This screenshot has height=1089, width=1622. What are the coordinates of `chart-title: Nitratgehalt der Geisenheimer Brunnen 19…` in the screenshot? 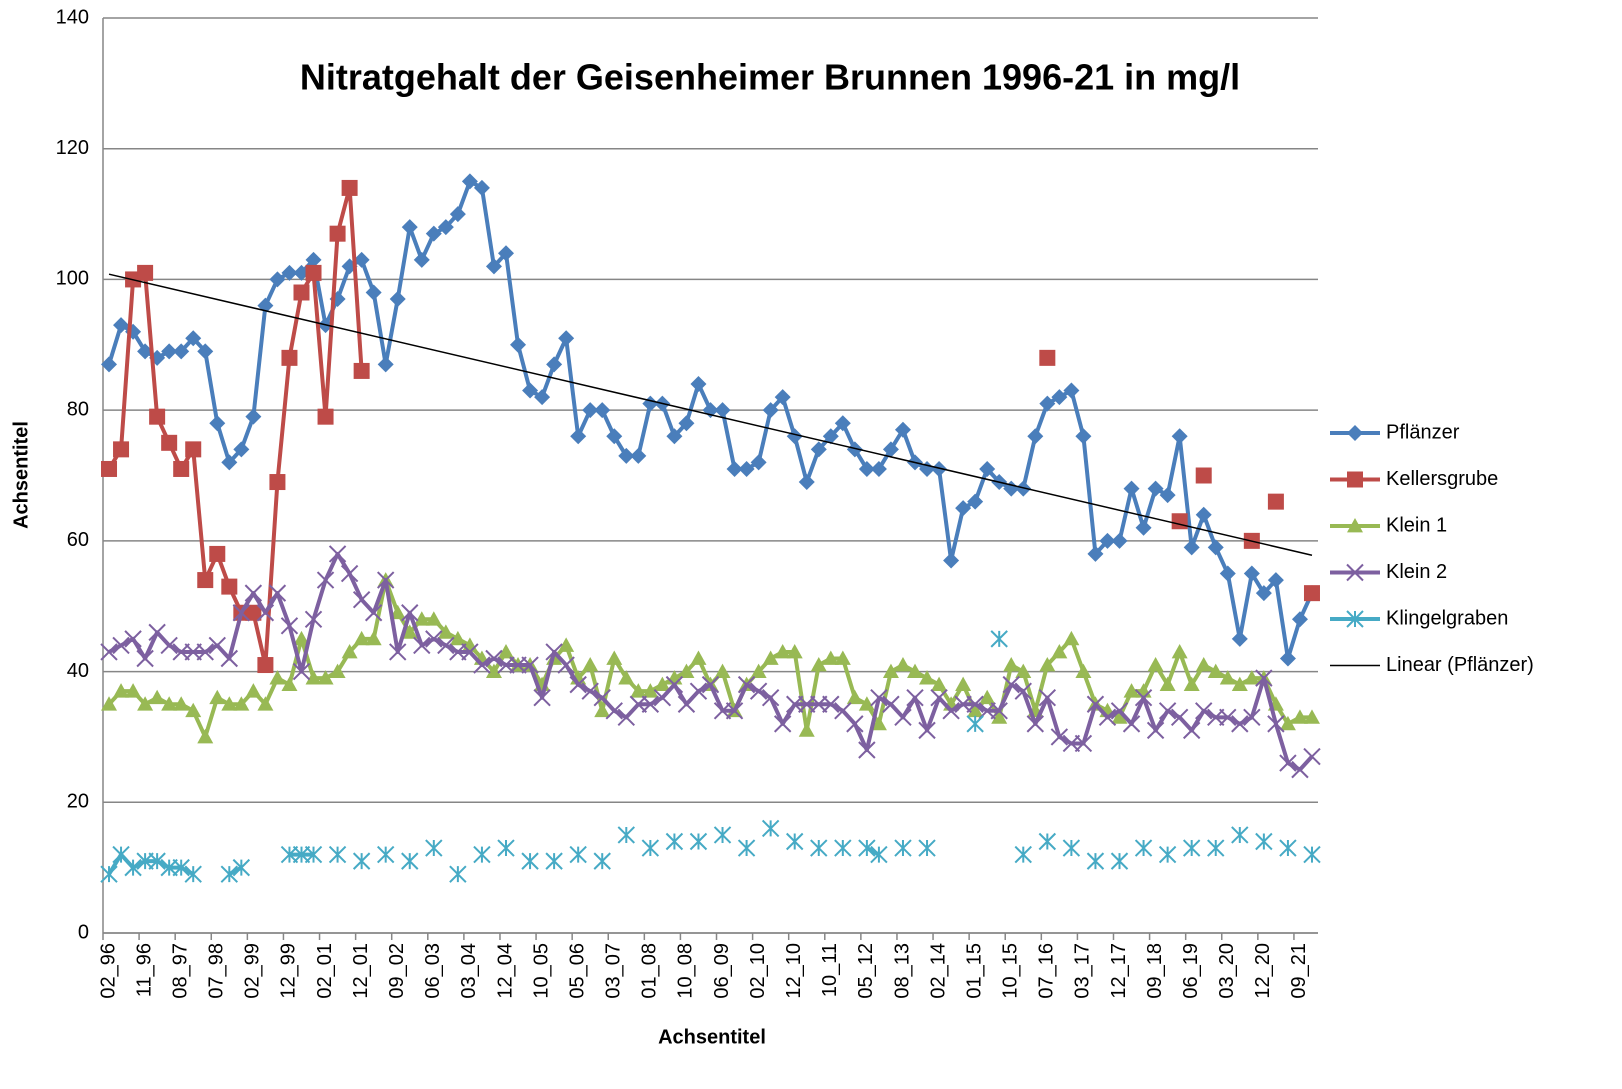 It's located at (770, 77).